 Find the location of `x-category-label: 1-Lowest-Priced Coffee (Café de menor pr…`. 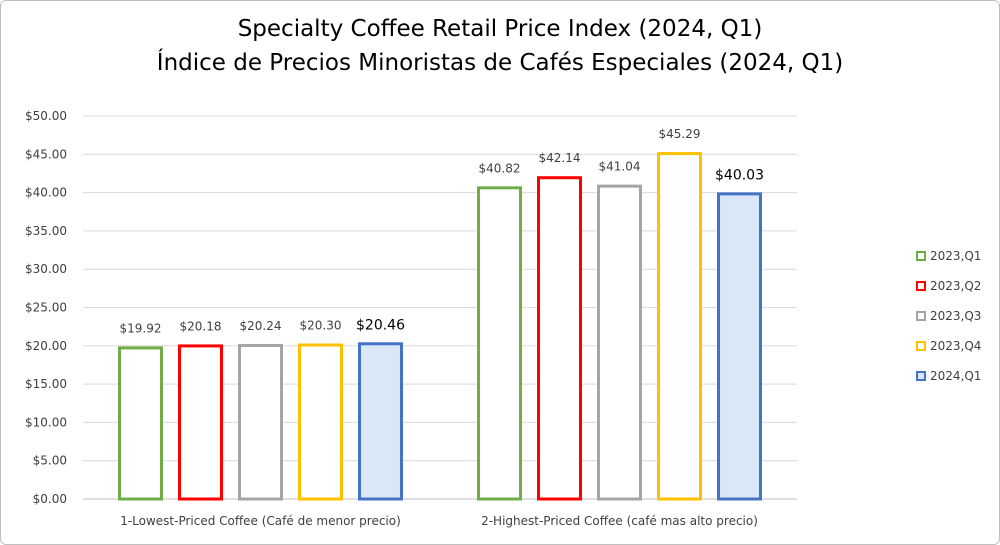

x-category-label: 1-Lowest-Priced Coffee (Café de menor pr… is located at coordinates (260, 521).